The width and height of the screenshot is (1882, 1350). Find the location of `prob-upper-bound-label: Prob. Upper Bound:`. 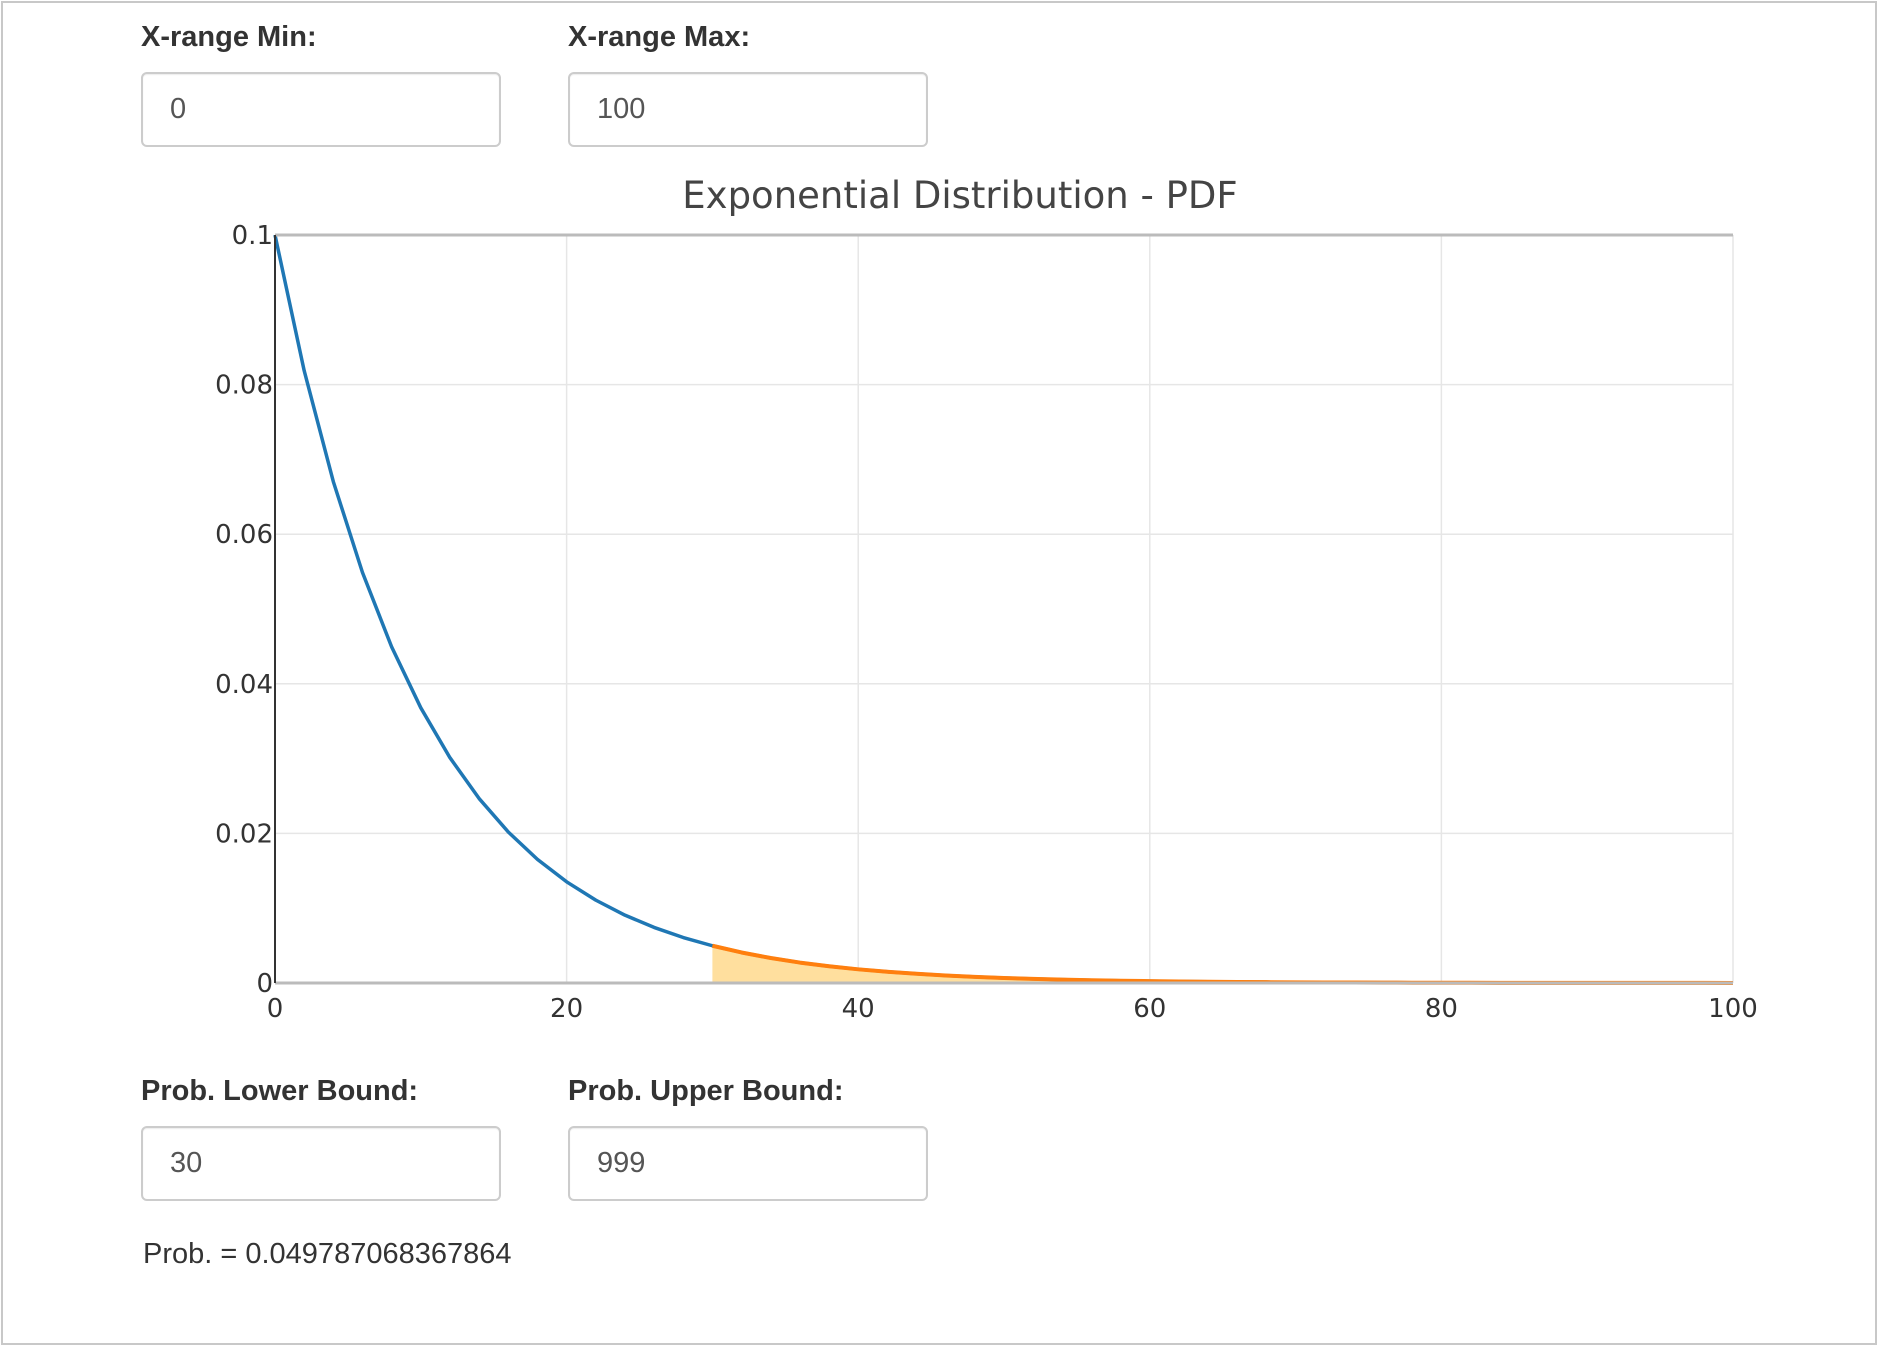

prob-upper-bound-label: Prob. Upper Bound: is located at coordinates (706, 1091).